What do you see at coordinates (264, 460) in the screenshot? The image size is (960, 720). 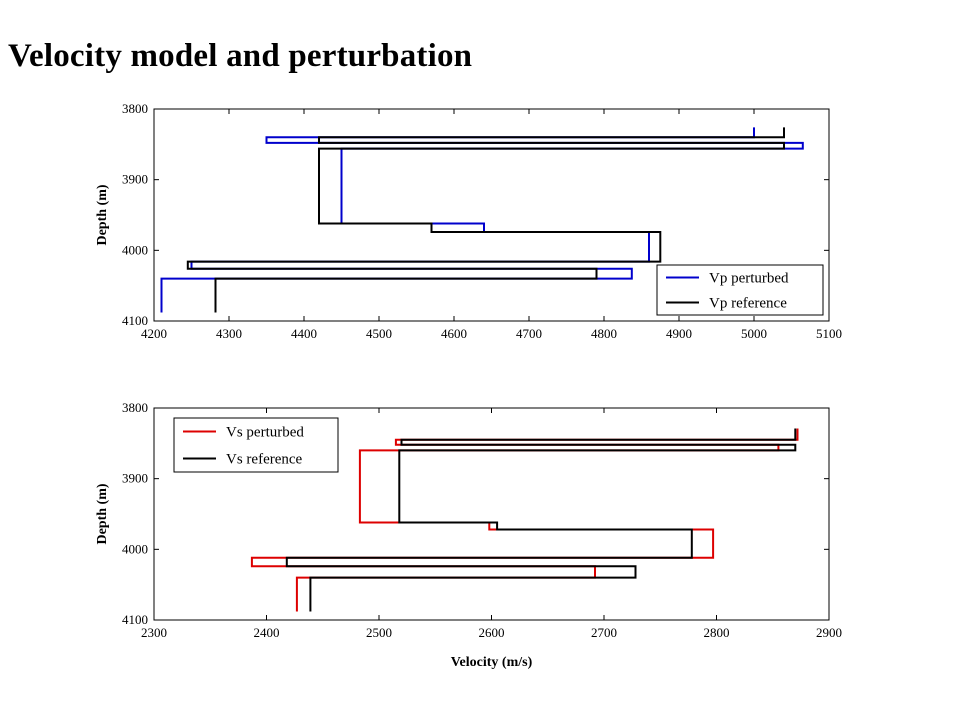 I see `legend-label: Vs reference` at bounding box center [264, 460].